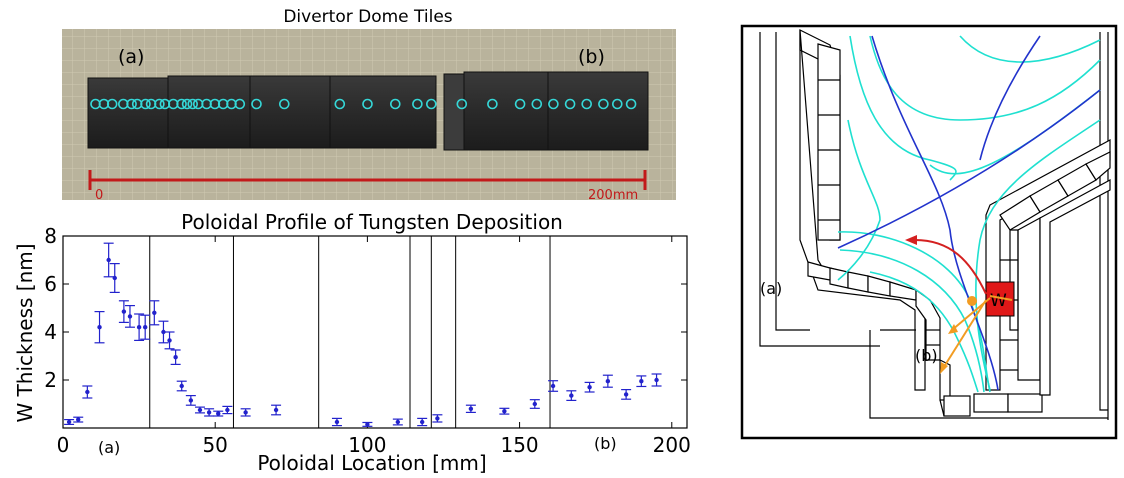 This screenshot has height=478, width=1124. Describe the element at coordinates (131, 57) in the screenshot. I see `photo-label-a: (a)` at that location.